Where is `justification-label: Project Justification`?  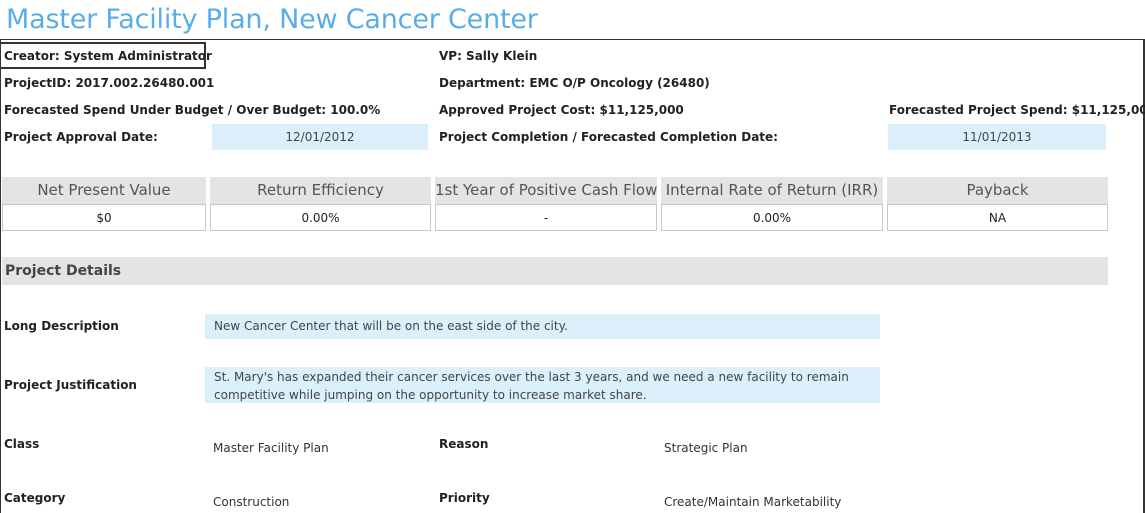
justification-label: Project Justification is located at coordinates (70, 385).